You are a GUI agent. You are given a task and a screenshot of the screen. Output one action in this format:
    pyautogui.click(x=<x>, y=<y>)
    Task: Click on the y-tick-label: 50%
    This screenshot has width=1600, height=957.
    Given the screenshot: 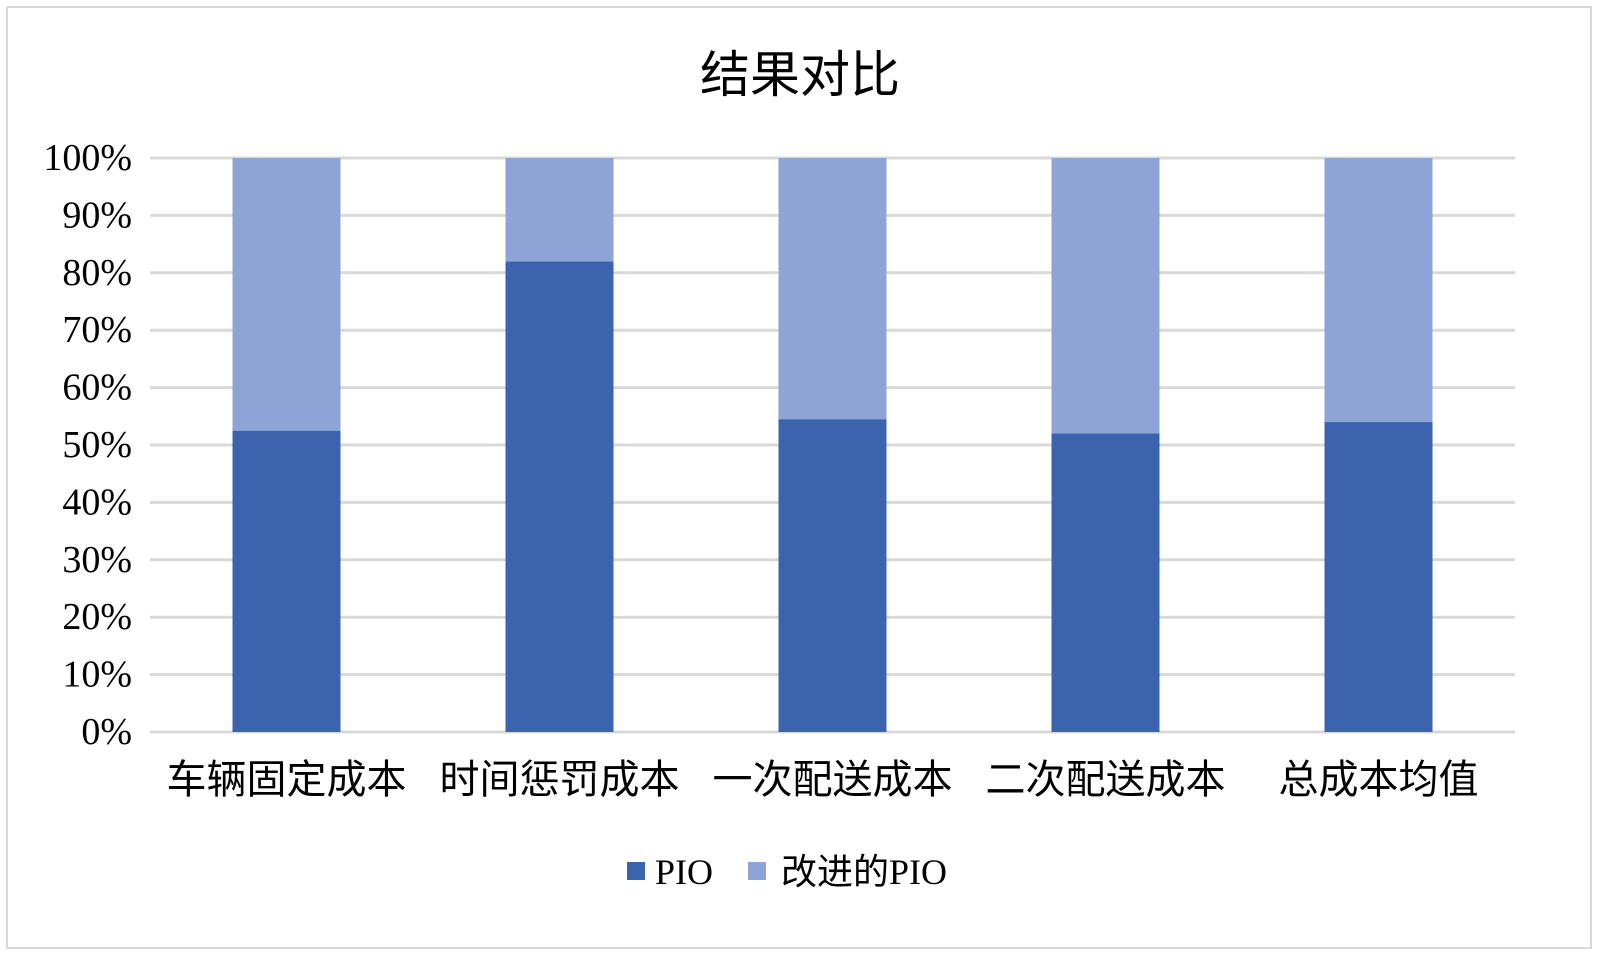 What is the action you would take?
    pyautogui.click(x=97, y=445)
    